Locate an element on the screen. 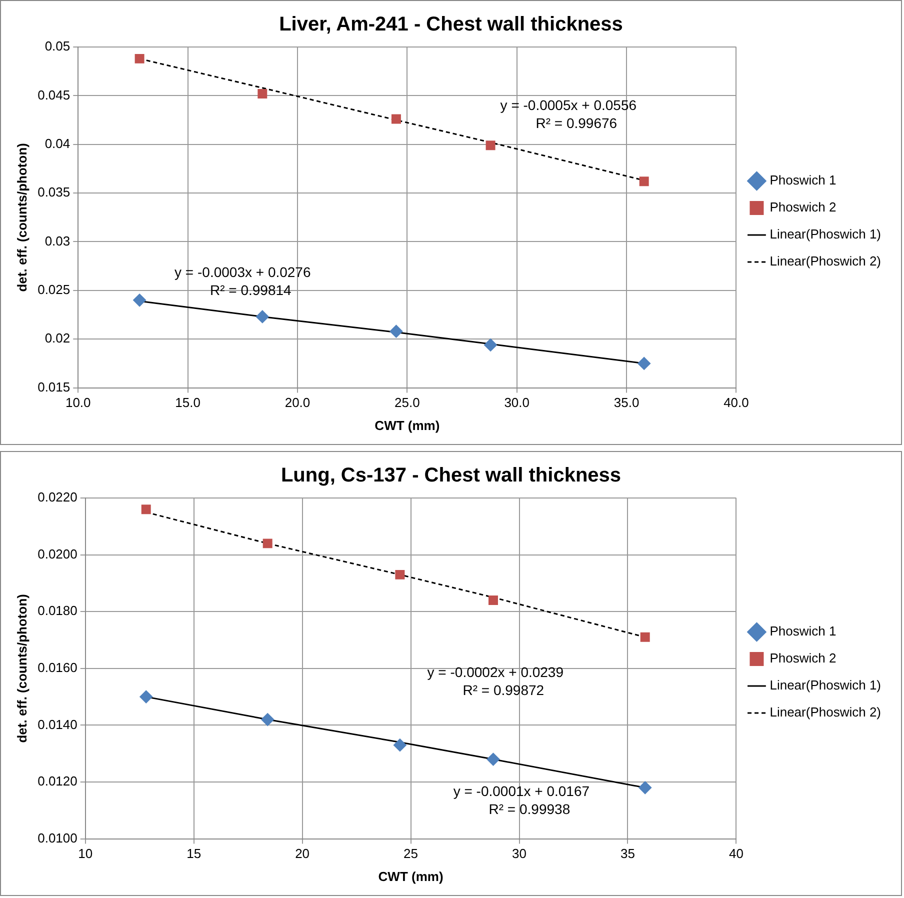  x-tick-label: 10 is located at coordinates (85, 854).